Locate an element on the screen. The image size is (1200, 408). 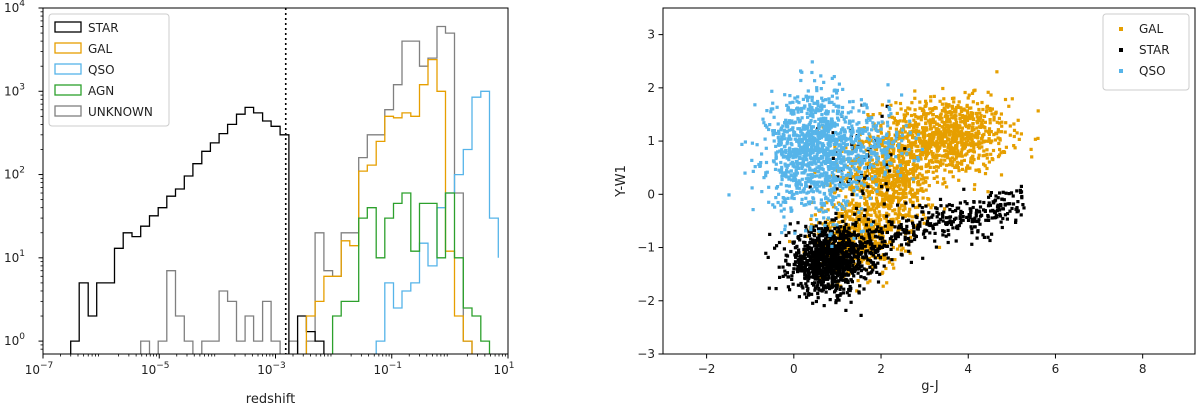
histogram-legend: STARGALQSOAGNUNKNOWN is located at coordinates (109, 70).